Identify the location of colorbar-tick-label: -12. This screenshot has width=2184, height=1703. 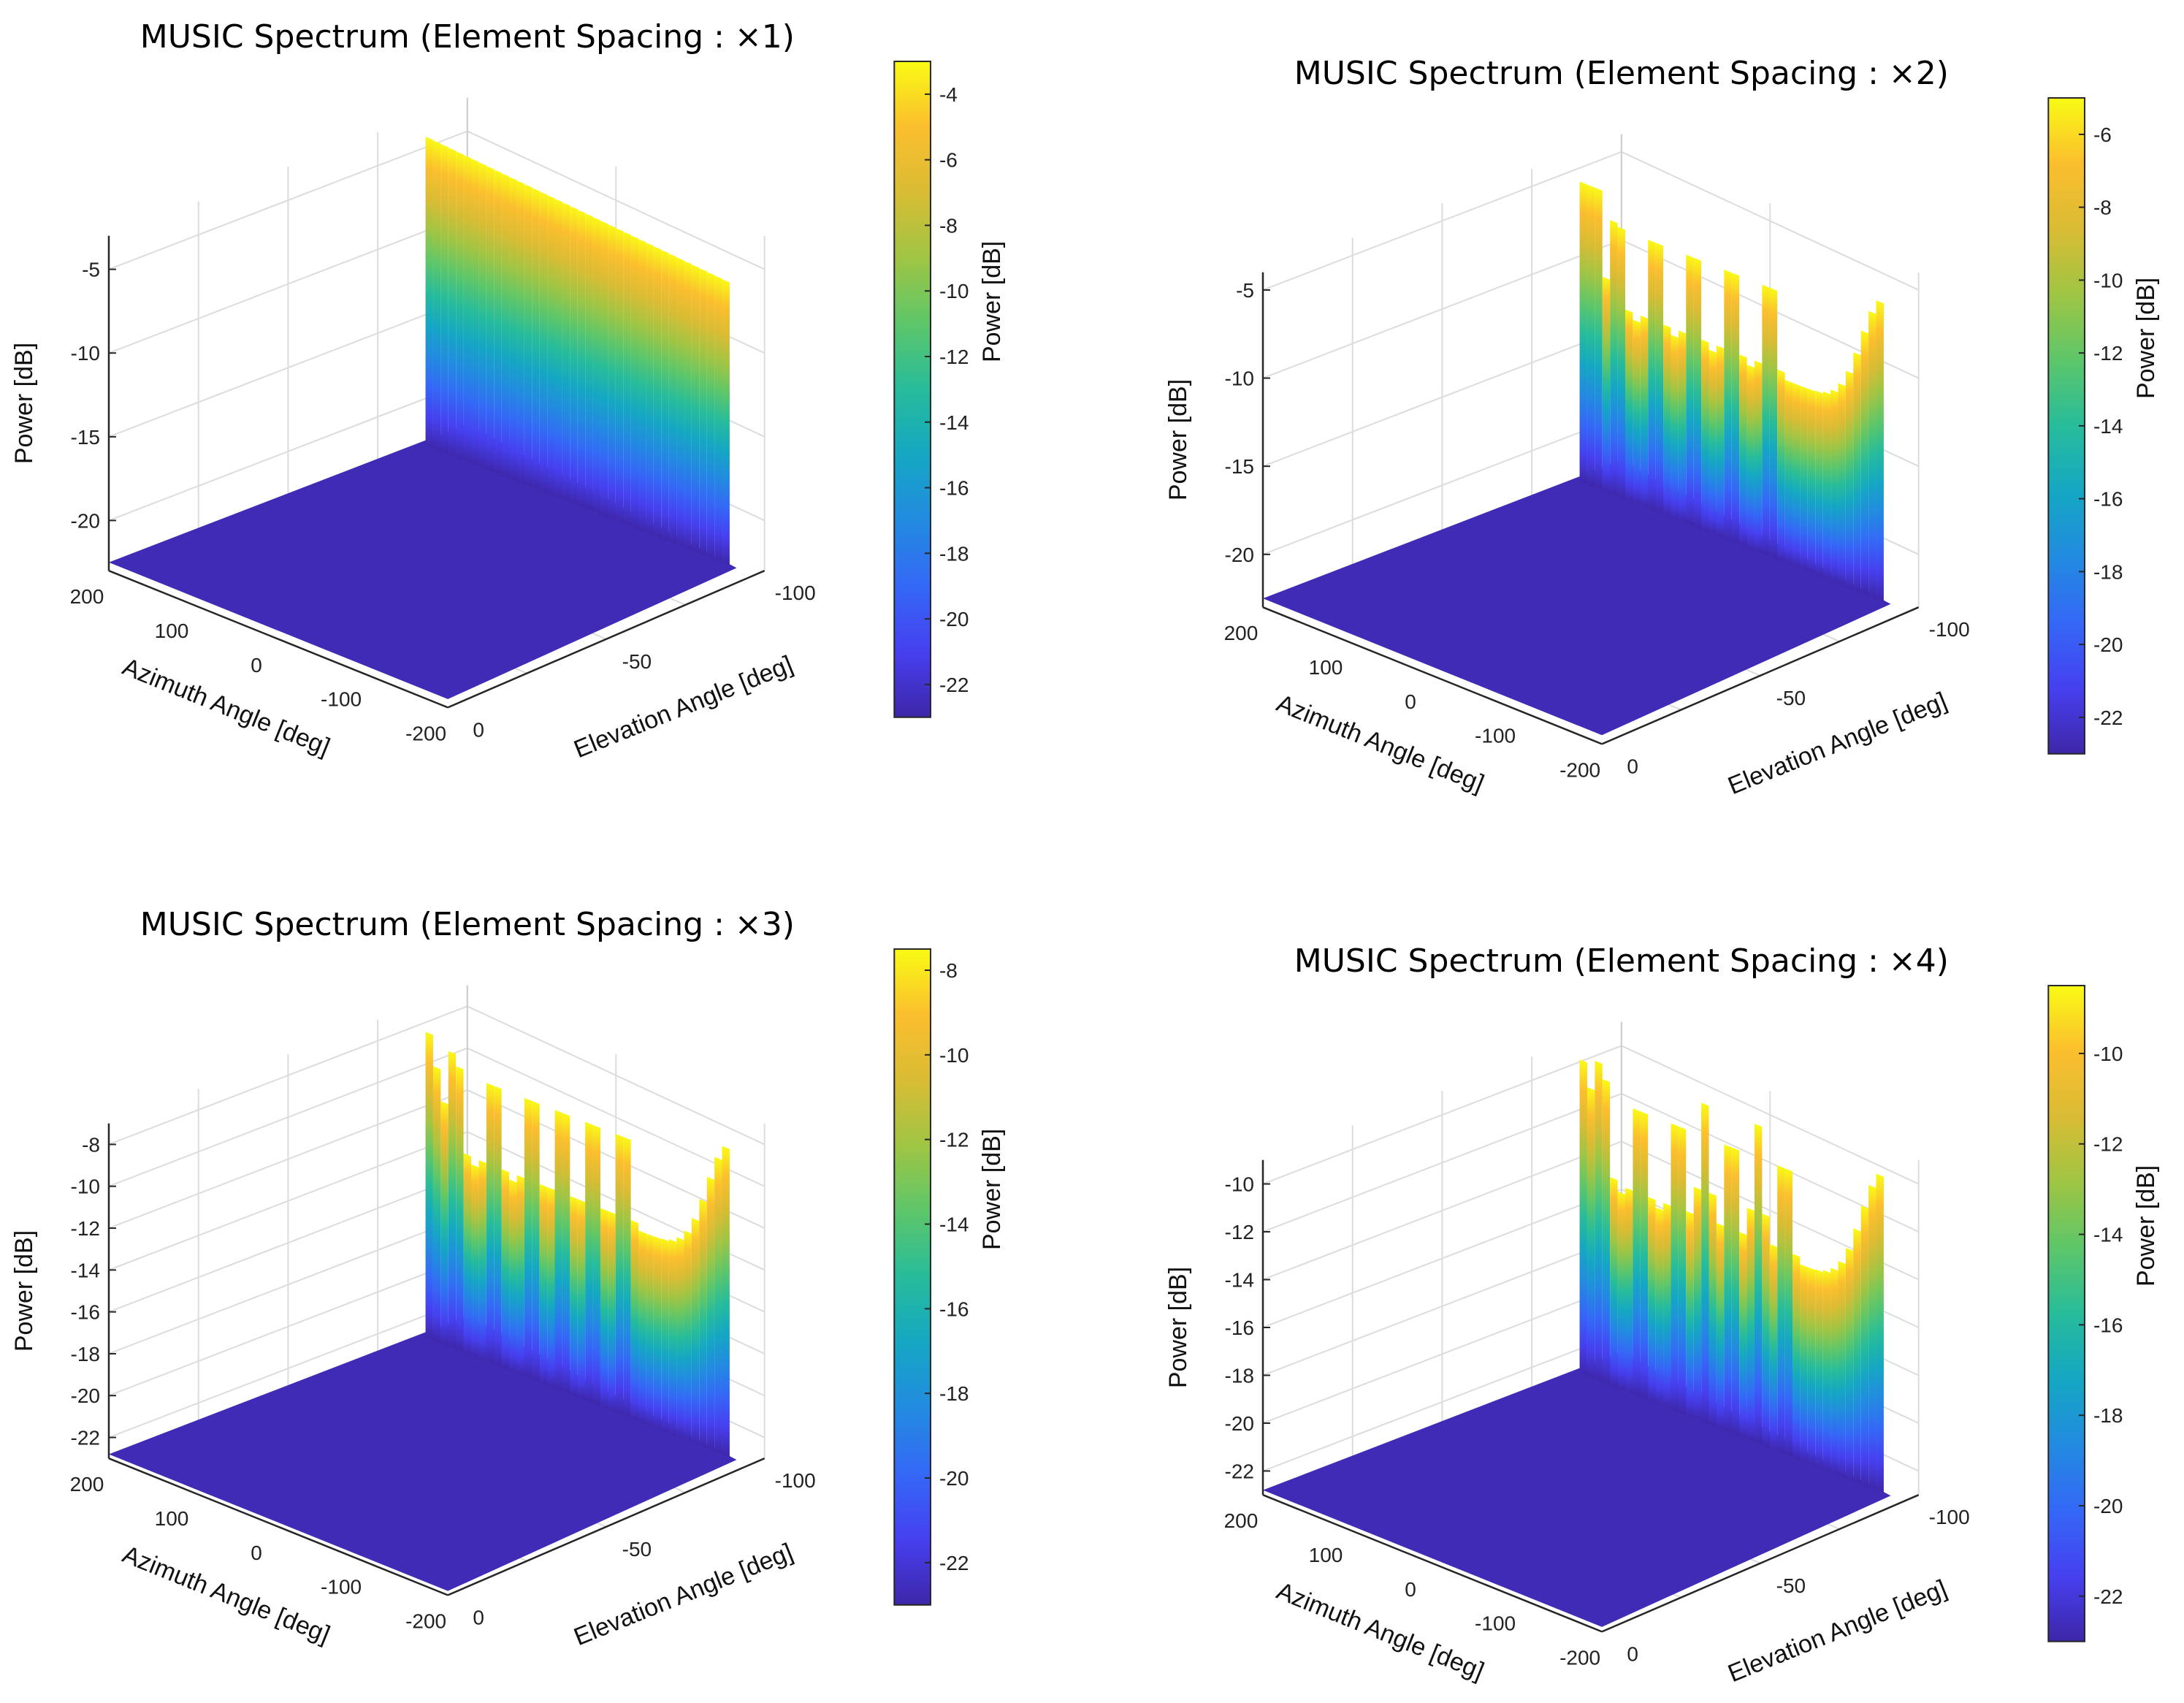
(954, 357).